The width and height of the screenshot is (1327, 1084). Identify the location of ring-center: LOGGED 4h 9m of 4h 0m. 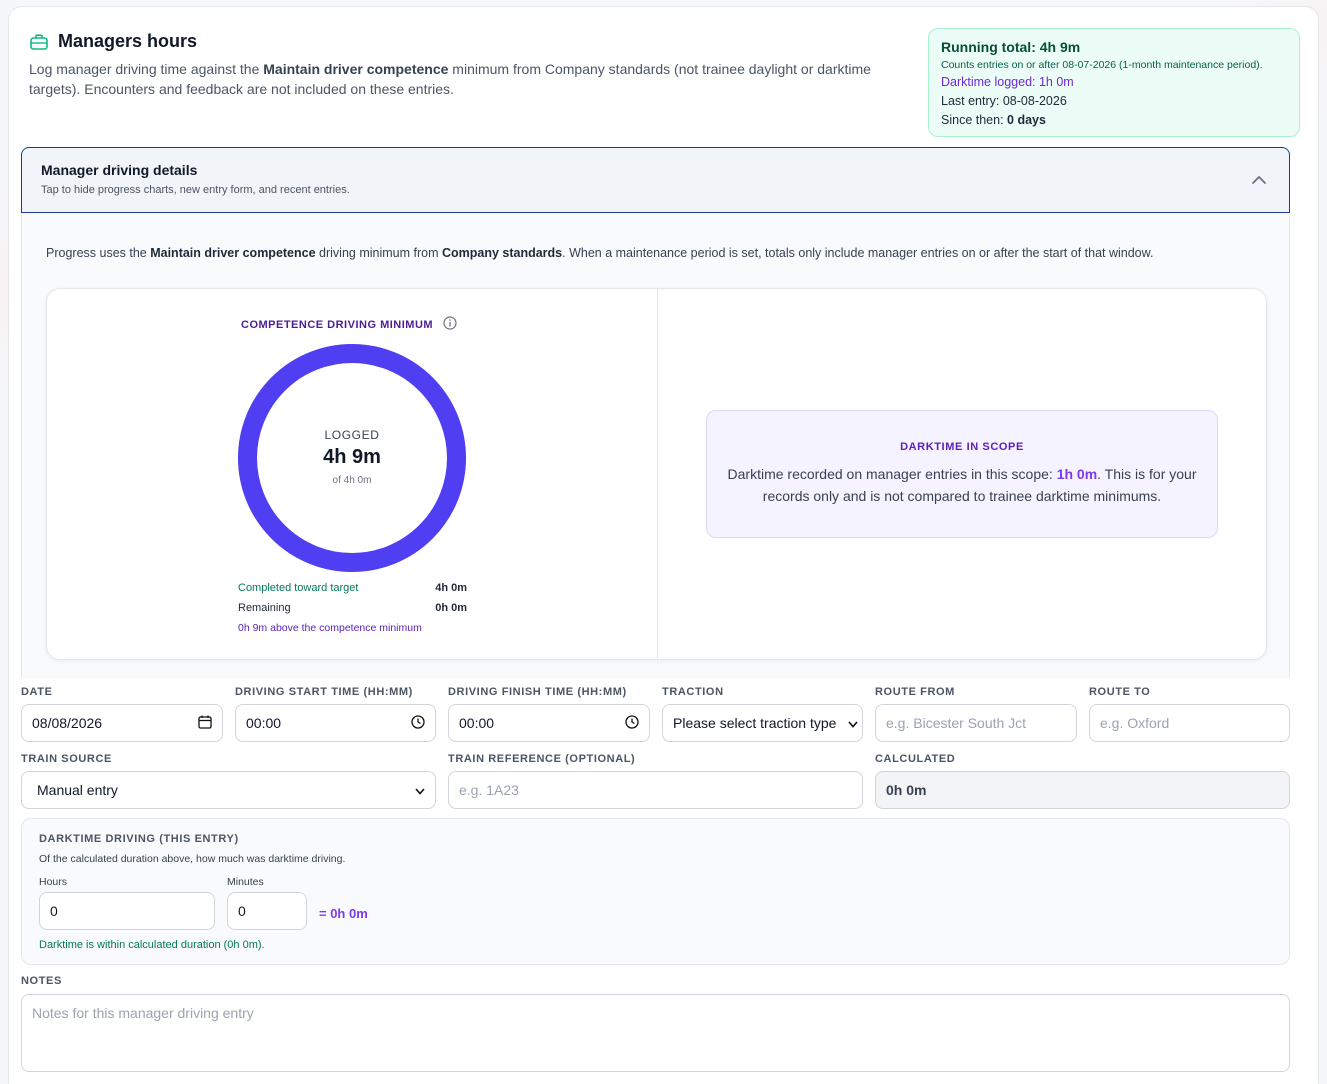
(352, 458).